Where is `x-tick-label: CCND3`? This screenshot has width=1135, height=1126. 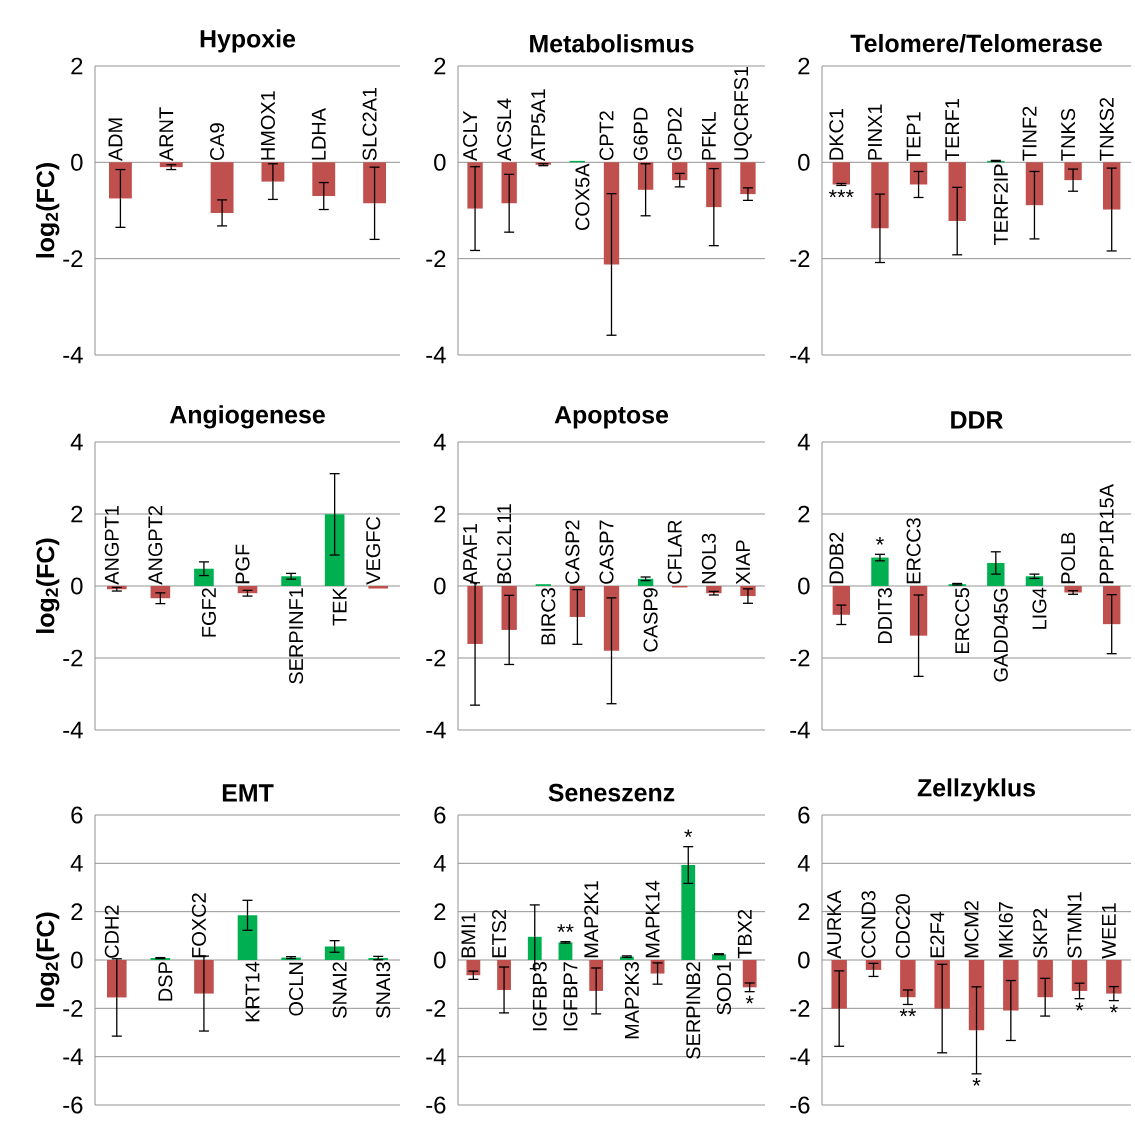 x-tick-label: CCND3 is located at coordinates (868, 924).